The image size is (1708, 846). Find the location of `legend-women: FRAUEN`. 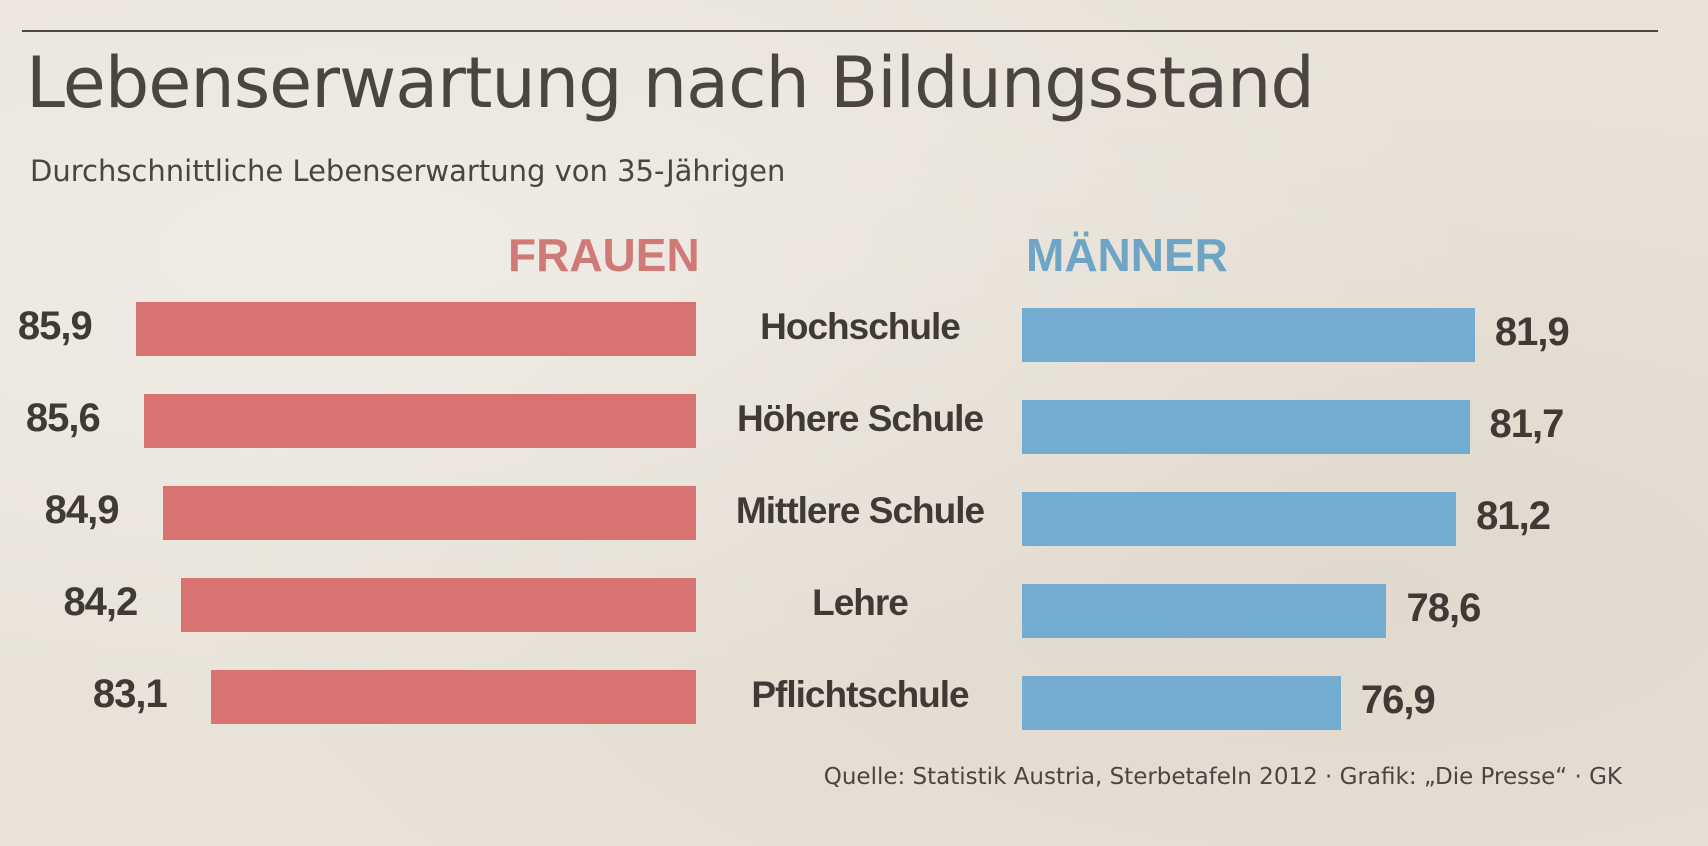

legend-women: FRAUEN is located at coordinates (604, 255).